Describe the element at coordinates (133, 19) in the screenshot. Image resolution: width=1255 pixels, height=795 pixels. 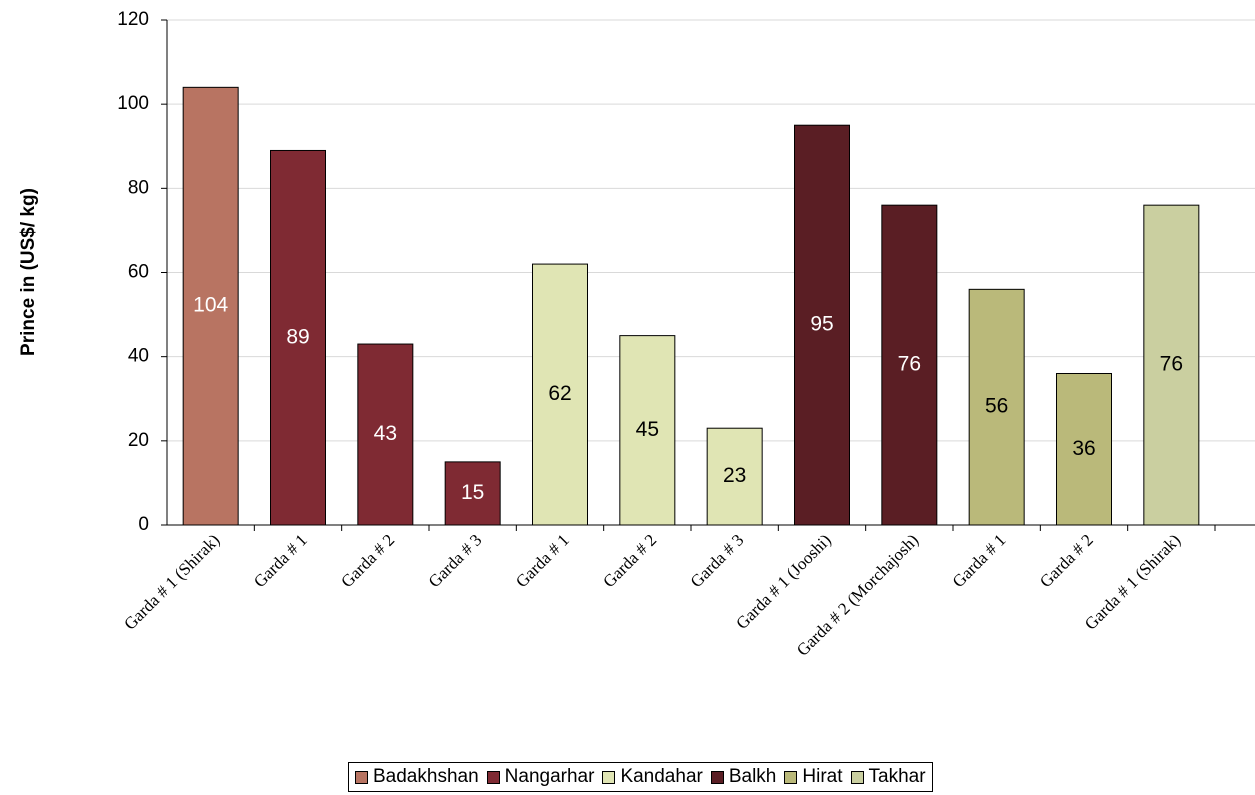
I see `y-tick-label: 120` at that location.